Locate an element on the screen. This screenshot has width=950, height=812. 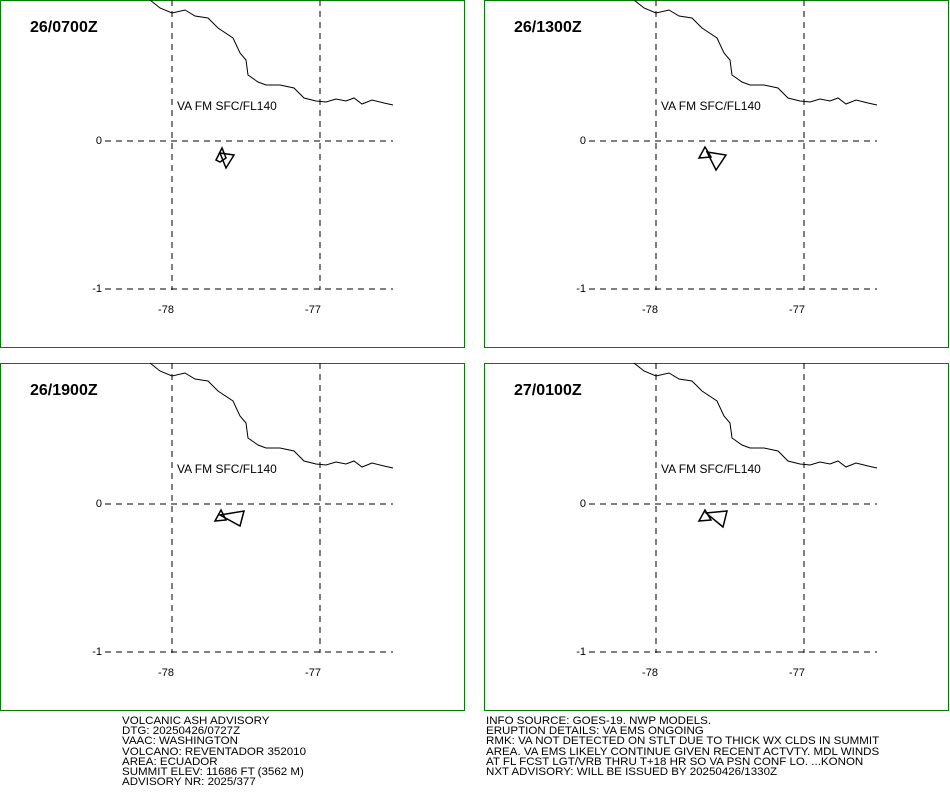
advisory-line: VAAC: WASHINGTON is located at coordinates (180, 741).